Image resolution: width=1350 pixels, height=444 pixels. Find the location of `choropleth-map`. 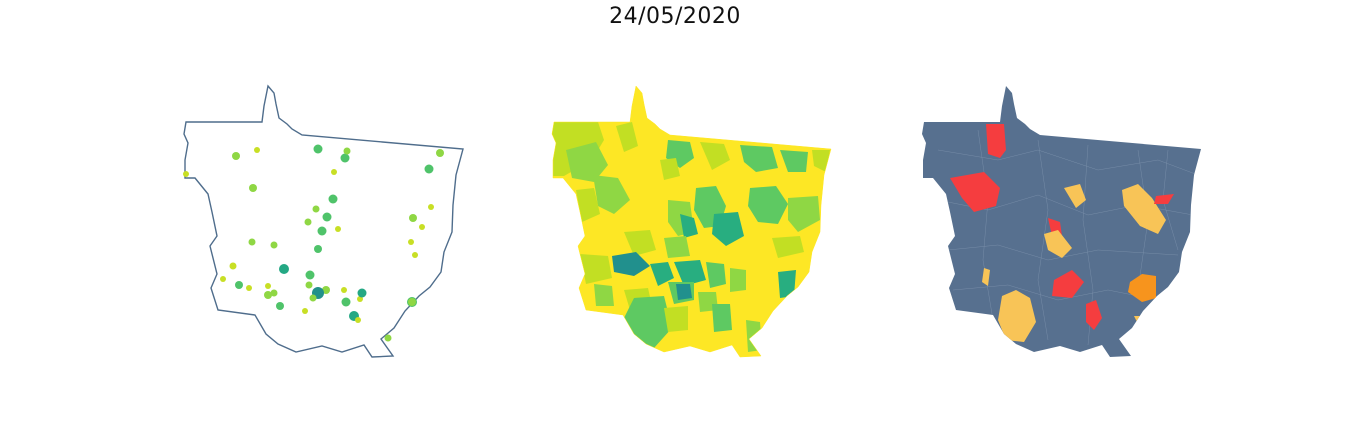

choropleth-map is located at coordinates (691, 221).